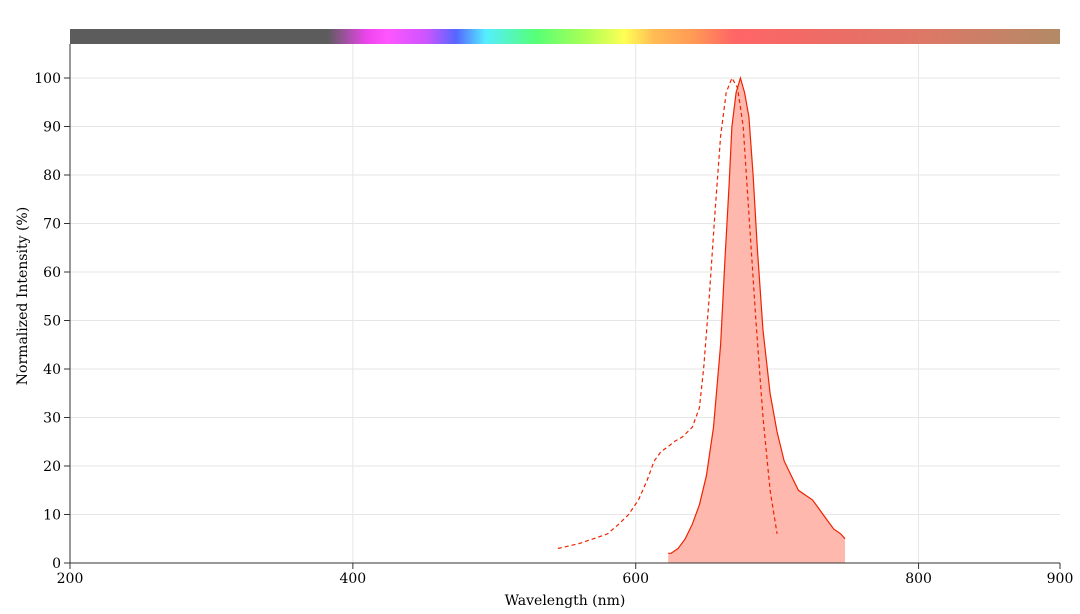  I want to click on y-tick-label: 80, so click(52, 176).